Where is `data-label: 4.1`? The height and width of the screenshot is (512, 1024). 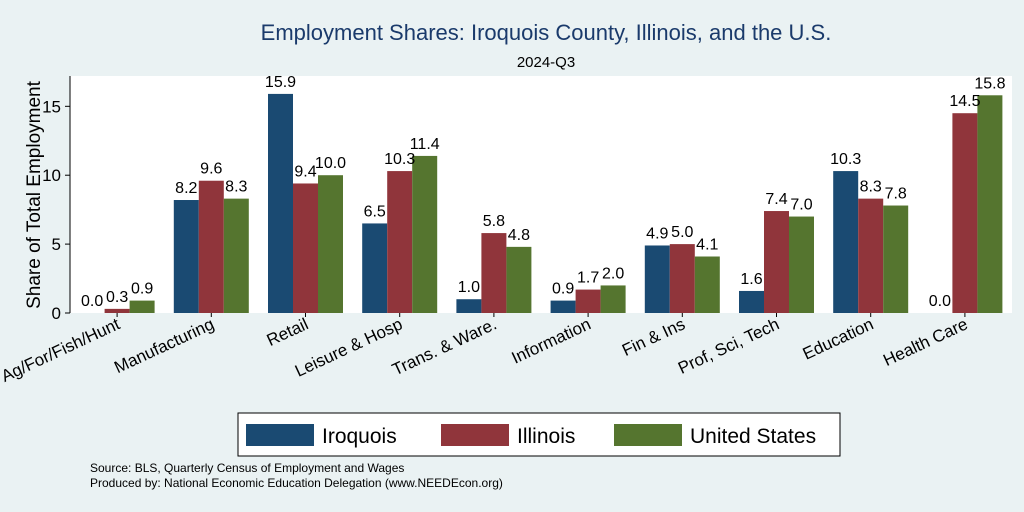
data-label: 4.1 is located at coordinates (707, 245).